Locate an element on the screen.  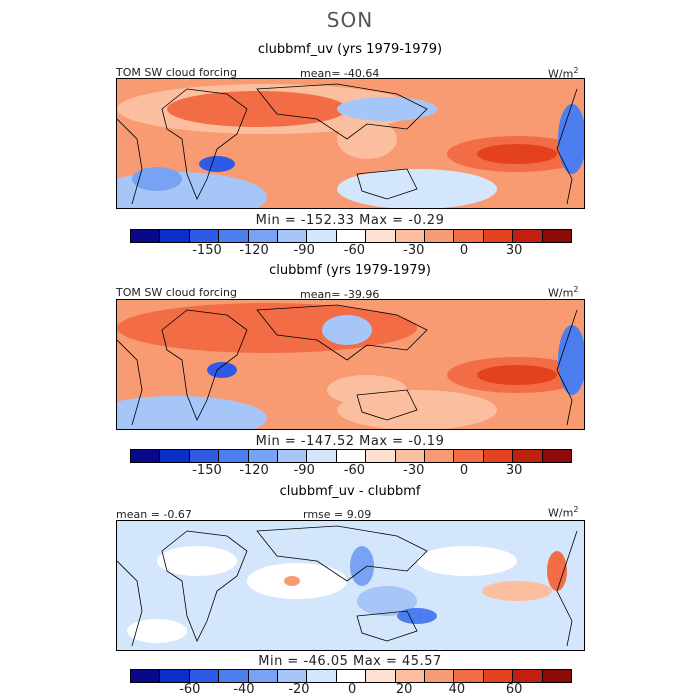
colorbar-tick: -40 is located at coordinates (244, 689).